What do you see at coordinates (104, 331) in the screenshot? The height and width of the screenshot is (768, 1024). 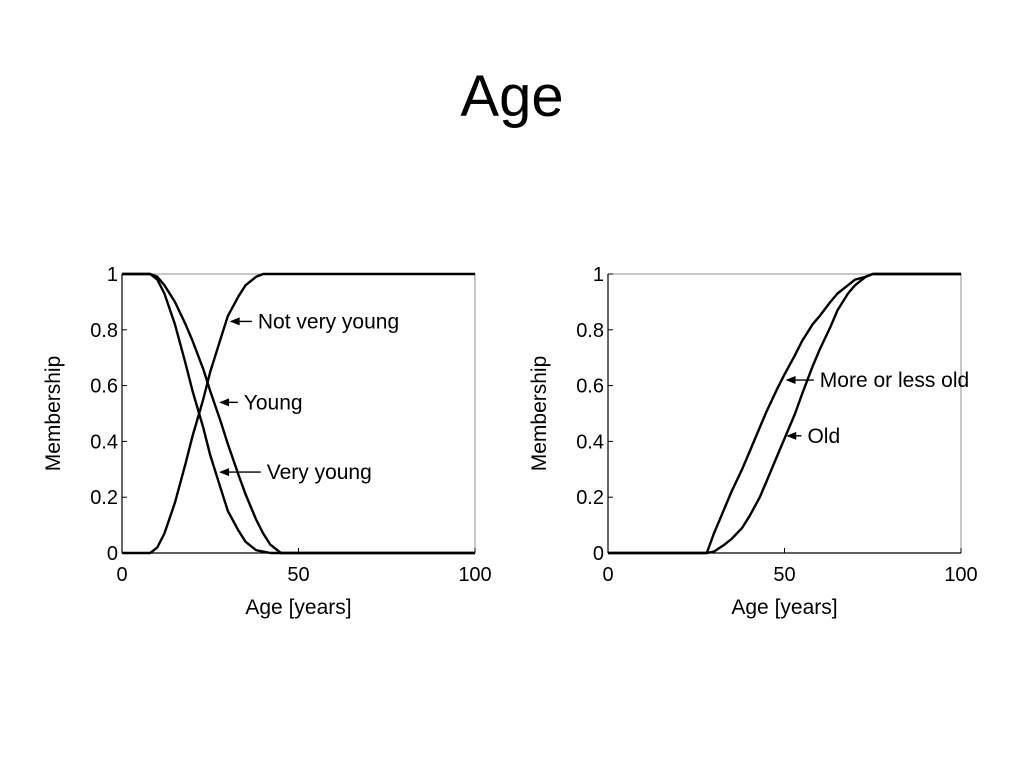 I see `left-y-tick-label: 0.8` at bounding box center [104, 331].